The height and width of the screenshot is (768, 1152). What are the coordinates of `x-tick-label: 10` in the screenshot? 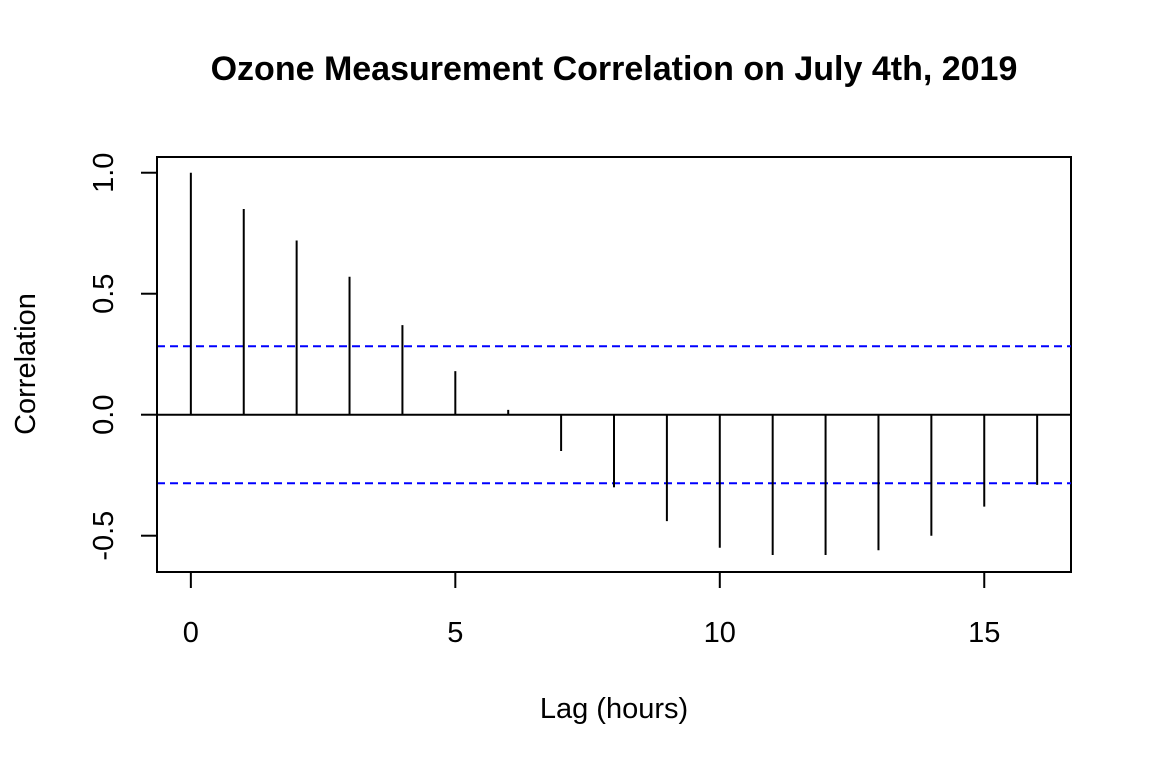 It's located at (720, 633).